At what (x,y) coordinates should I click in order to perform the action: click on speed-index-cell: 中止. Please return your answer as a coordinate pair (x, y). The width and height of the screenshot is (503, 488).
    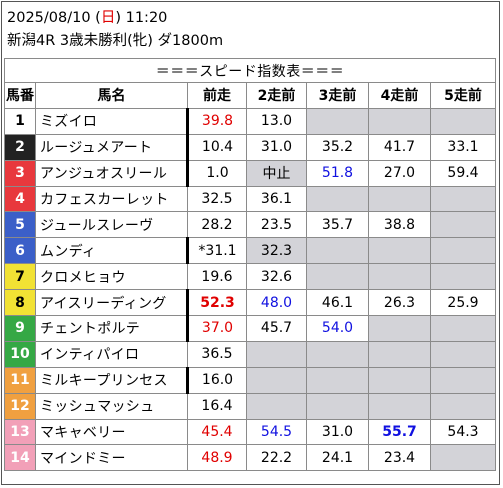
    Looking at the image, I should click on (276, 173).